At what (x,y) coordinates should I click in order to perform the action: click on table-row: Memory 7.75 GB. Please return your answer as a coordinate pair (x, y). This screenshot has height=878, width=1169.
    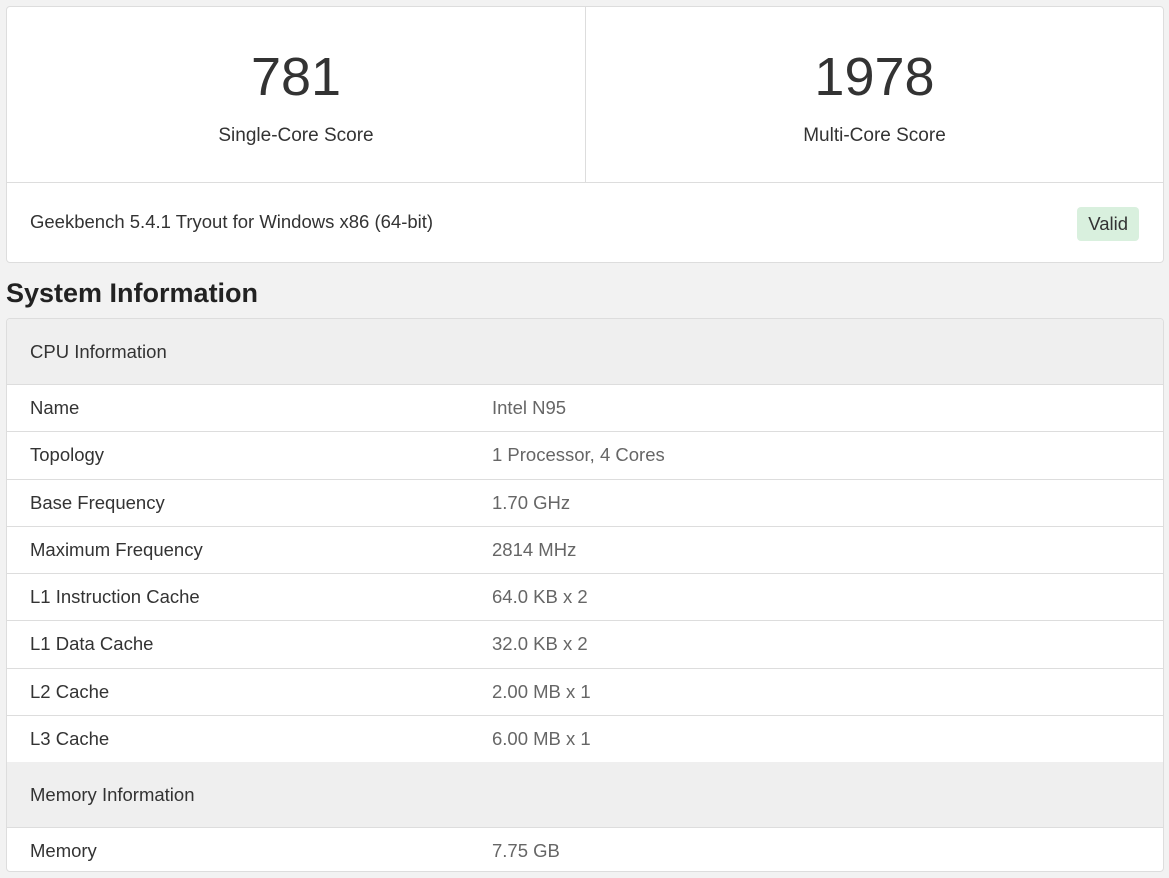
    Looking at the image, I should click on (585, 849).